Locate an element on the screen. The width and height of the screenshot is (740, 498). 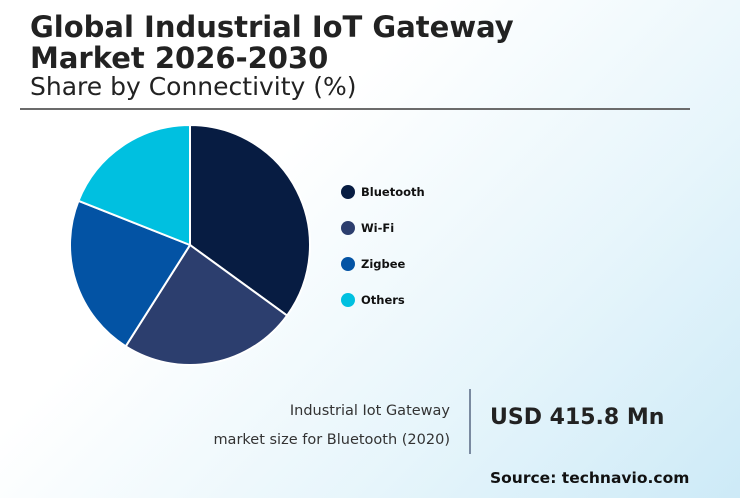
title-line-1: Global Industrial IoT Gateway is located at coordinates (272, 27).